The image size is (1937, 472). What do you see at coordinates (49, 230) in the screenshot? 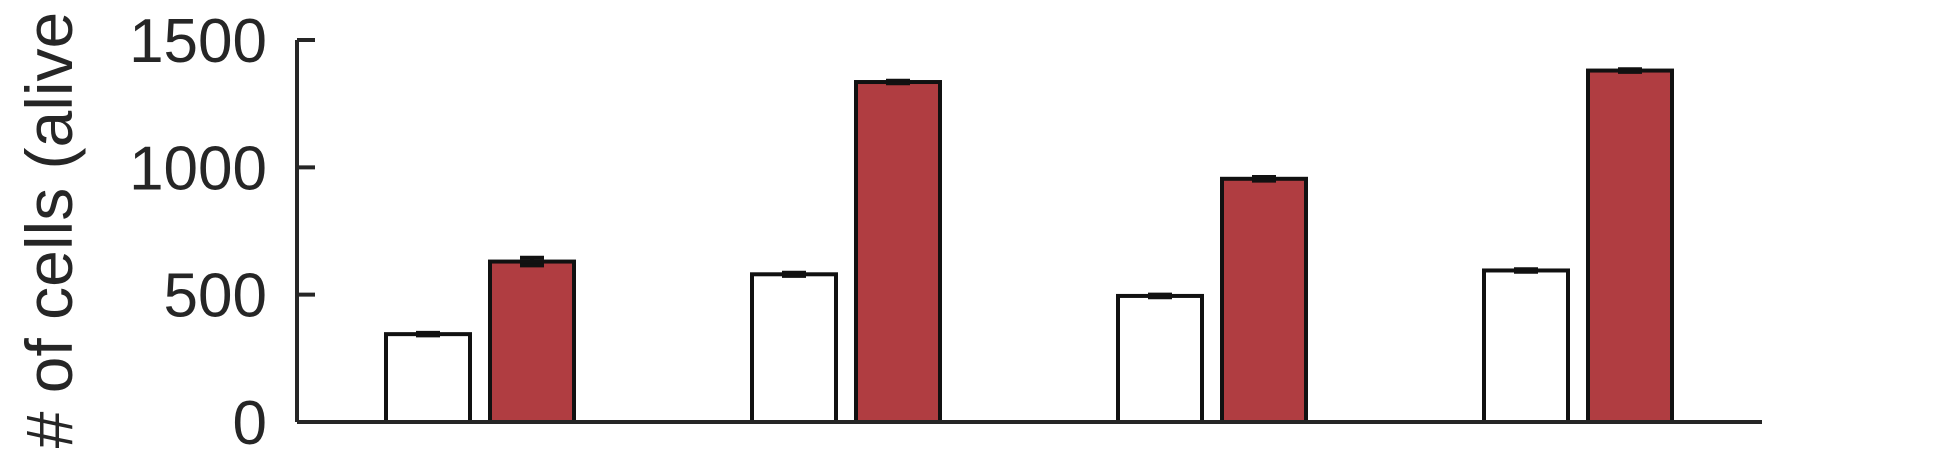
I see `y-axis-label: # of cells (alive` at bounding box center [49, 230].